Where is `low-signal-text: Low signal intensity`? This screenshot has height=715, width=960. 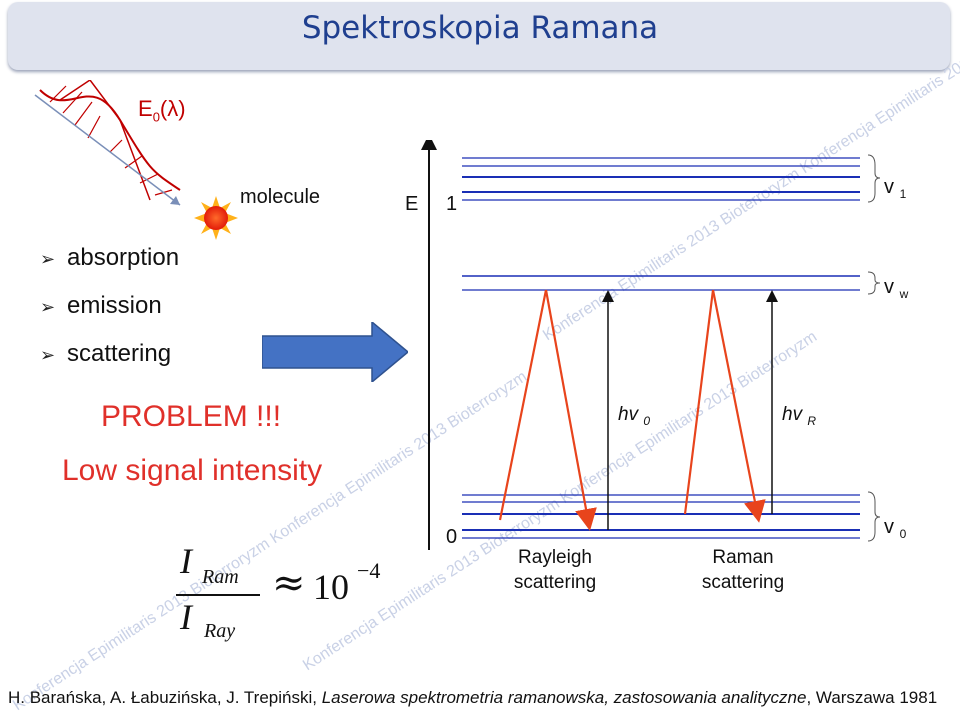
low-signal-text: Low signal intensity is located at coordinates (192, 470).